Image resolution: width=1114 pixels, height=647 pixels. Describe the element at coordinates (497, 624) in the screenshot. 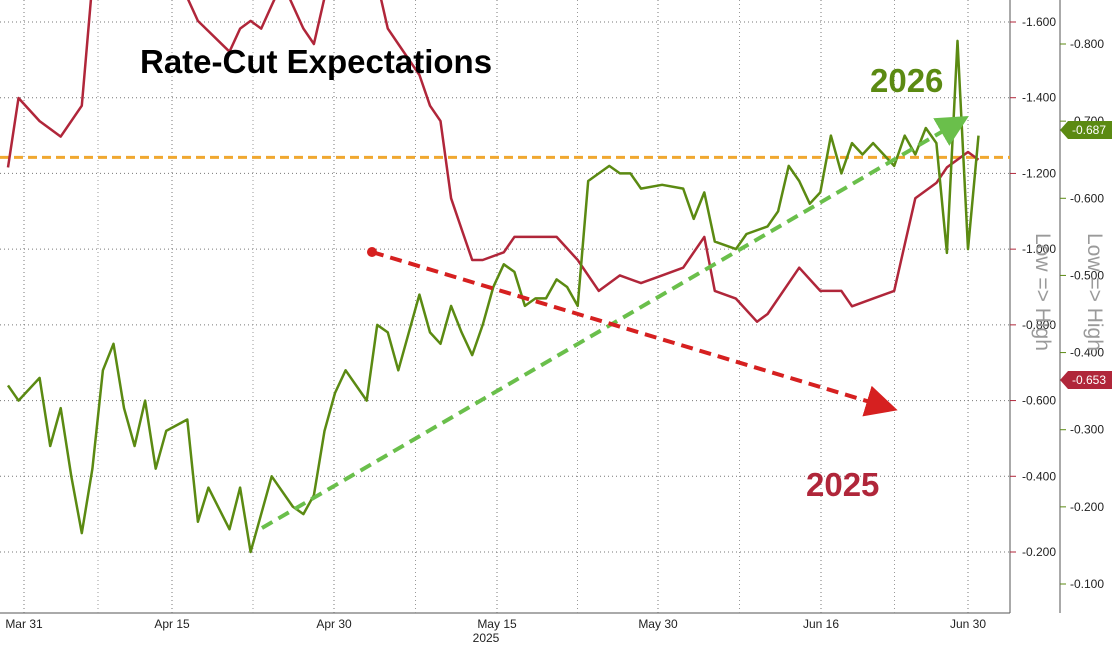

I see `x-axis-tick: May 15` at that location.